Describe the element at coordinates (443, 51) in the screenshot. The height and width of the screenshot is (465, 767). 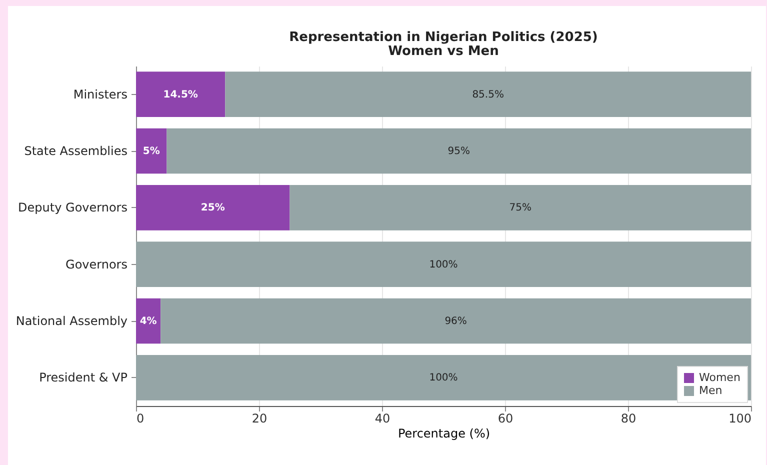
I see `chart-subtitle: Women vs Men` at that location.